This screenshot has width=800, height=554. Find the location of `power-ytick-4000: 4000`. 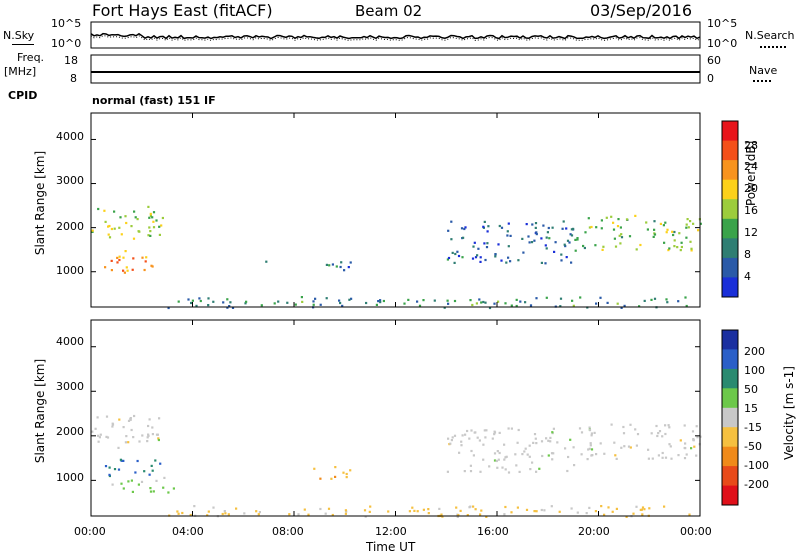

power-ytick-4000: 4000 is located at coordinates (70, 136).